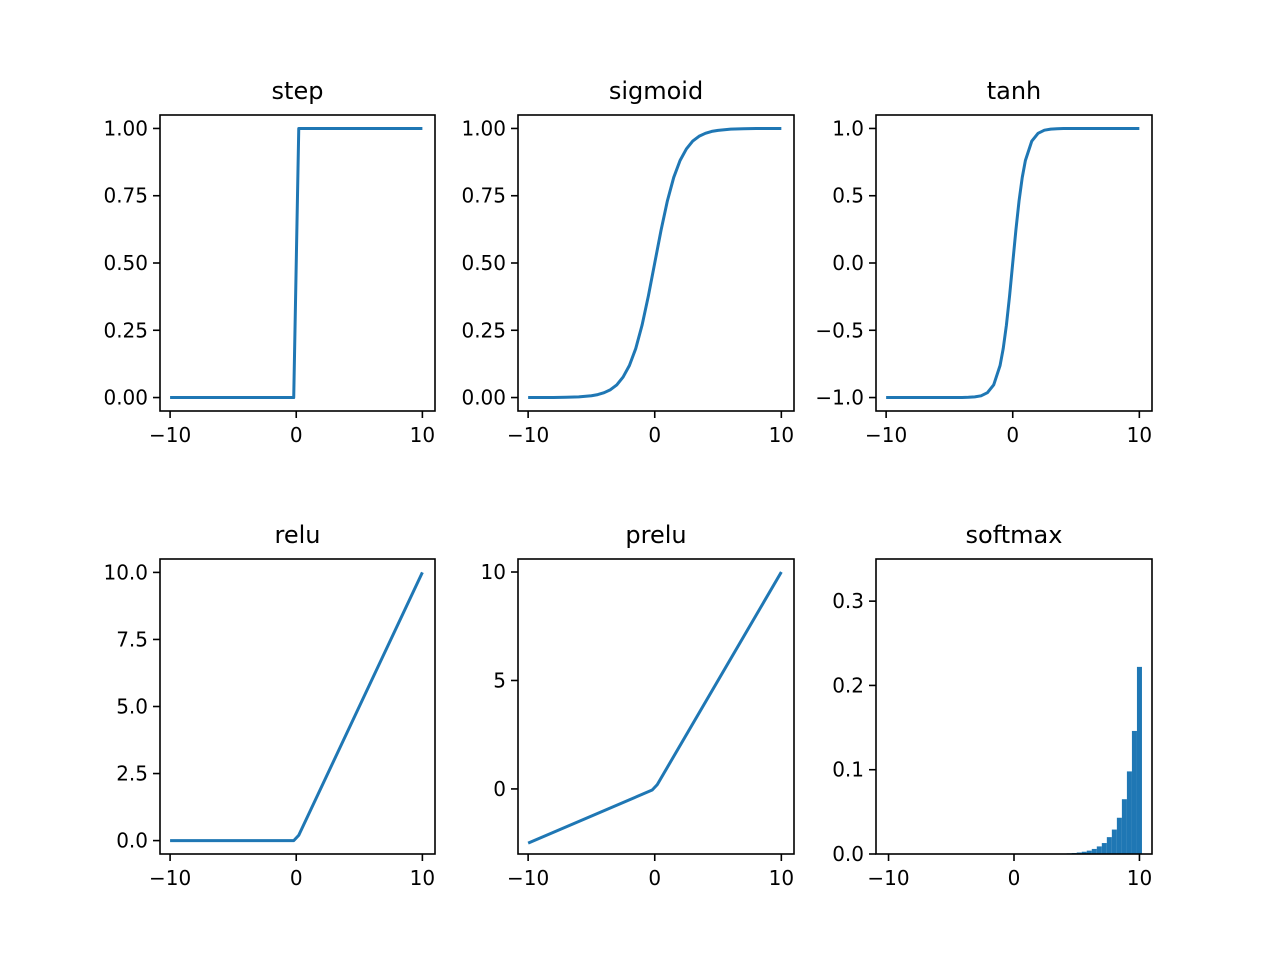 Image resolution: width=1280 pixels, height=960 pixels. What do you see at coordinates (296, 263) in the screenshot?
I see `step-curve` at bounding box center [296, 263].